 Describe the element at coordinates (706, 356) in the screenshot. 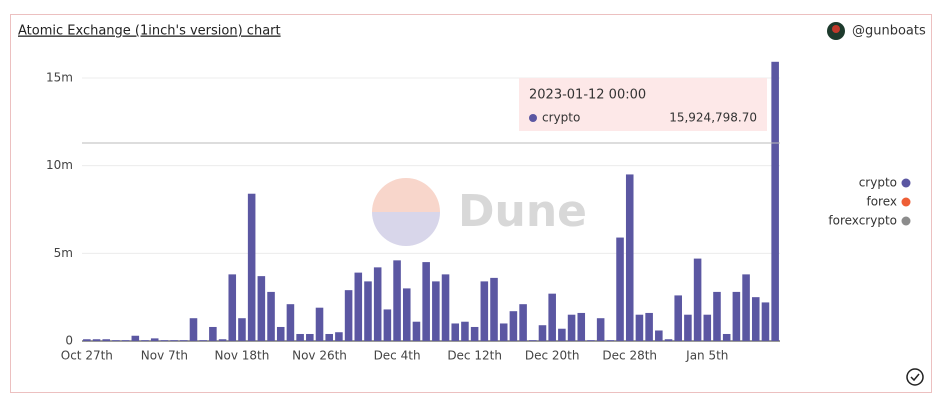

I see `x-tick-label: Jan 5th` at that location.